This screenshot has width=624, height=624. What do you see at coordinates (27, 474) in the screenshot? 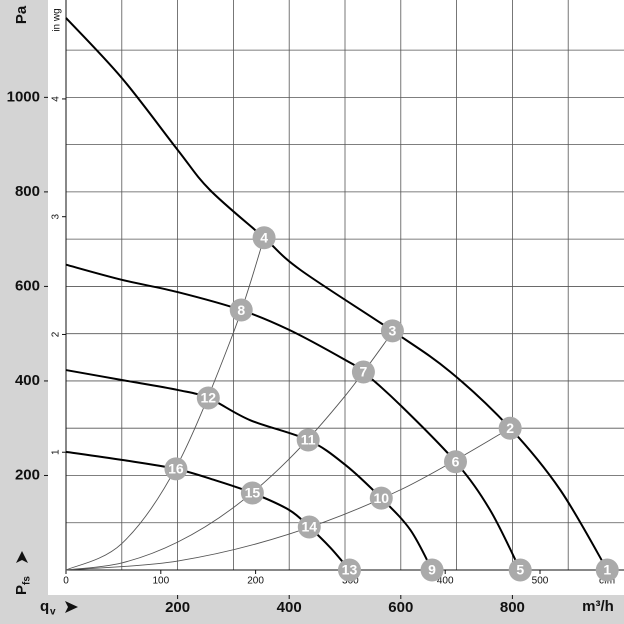
I see `y-tick-label: 200` at bounding box center [27, 474].